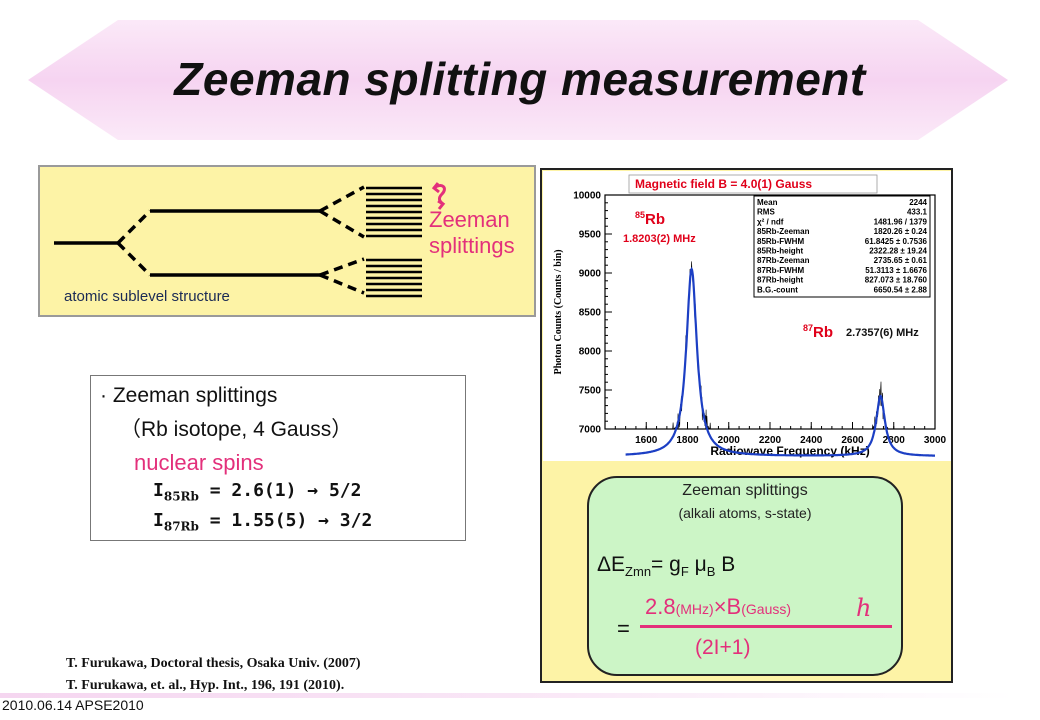 Image resolution: width=1040 pixels, height=720 pixels. What do you see at coordinates (745, 490) in the screenshot?
I see `formula-title: Zeeman splittings` at bounding box center [745, 490].